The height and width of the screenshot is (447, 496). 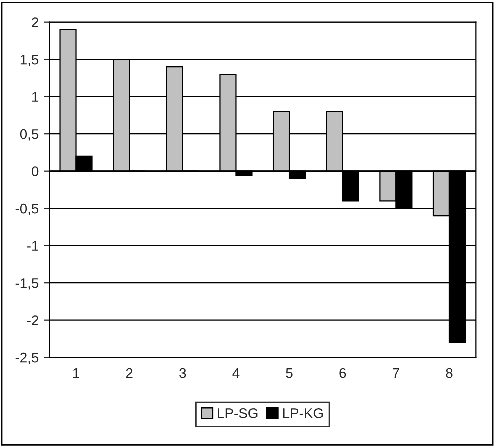 I want to click on x-tick-label: 2, so click(x=129, y=373).